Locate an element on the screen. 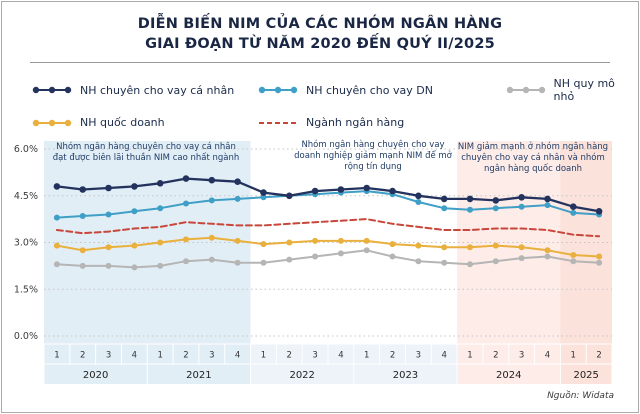  legend-label: NH chuyên cho vay cá nhân is located at coordinates (157, 90).